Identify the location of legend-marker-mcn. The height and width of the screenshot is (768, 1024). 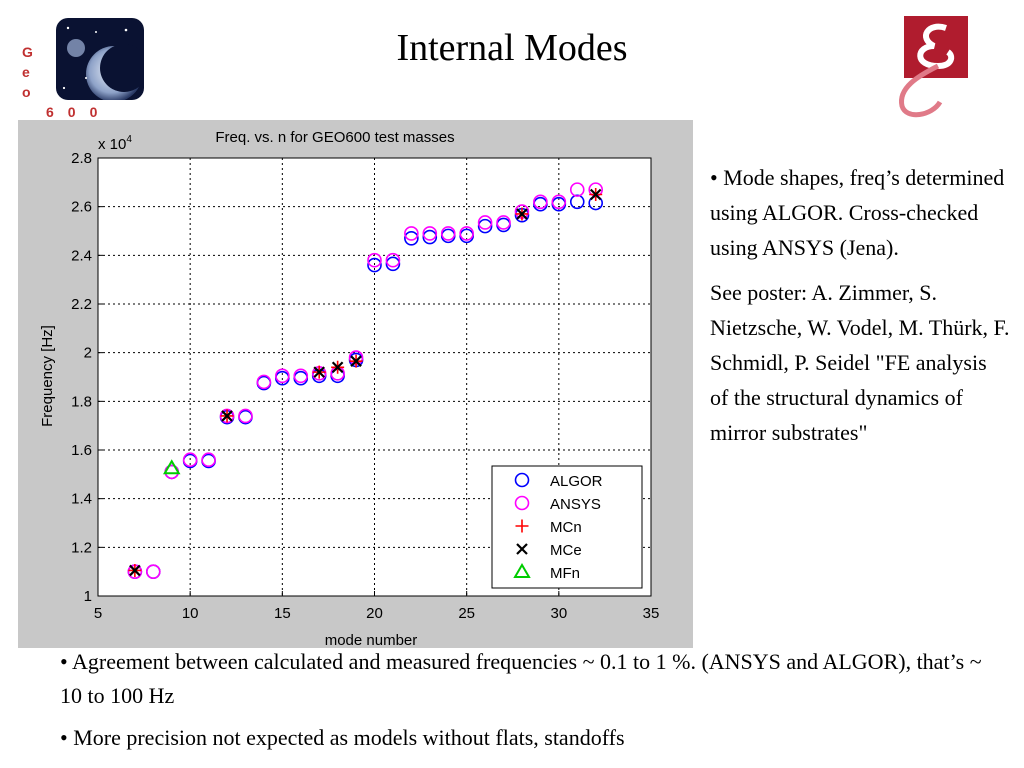
(522, 526).